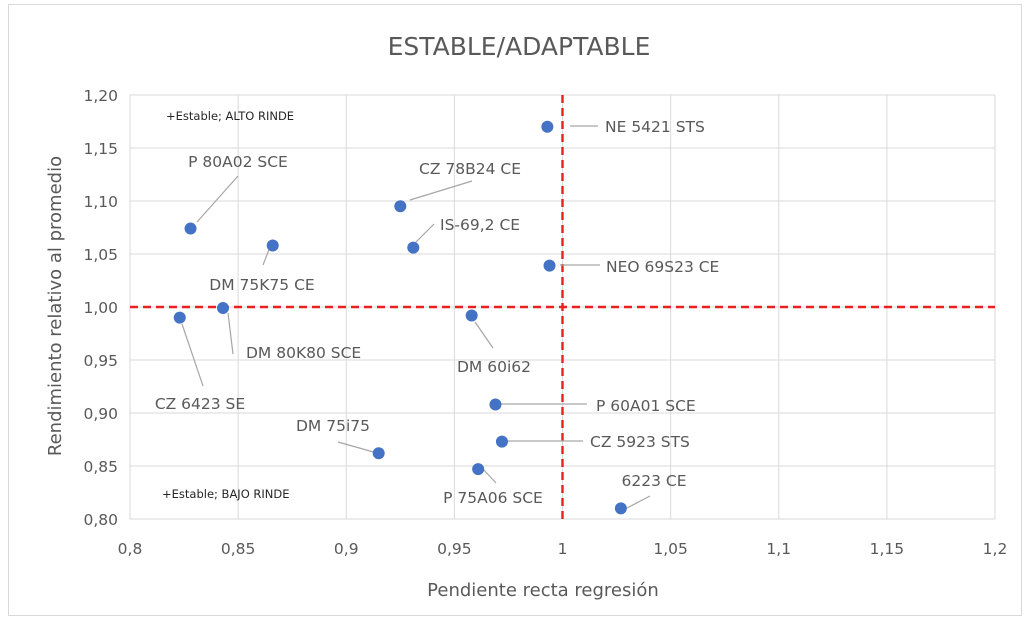 The width and height of the screenshot is (1030, 622). I want to click on x-tick-label: 0,9, so click(346, 549).